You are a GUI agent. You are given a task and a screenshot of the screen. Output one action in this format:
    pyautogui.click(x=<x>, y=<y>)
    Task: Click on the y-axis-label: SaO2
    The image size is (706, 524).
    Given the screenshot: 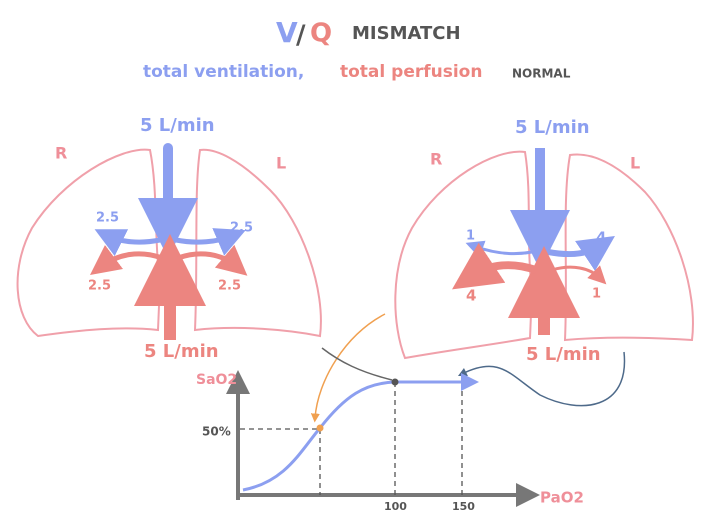 What is the action you would take?
    pyautogui.click(x=216, y=380)
    